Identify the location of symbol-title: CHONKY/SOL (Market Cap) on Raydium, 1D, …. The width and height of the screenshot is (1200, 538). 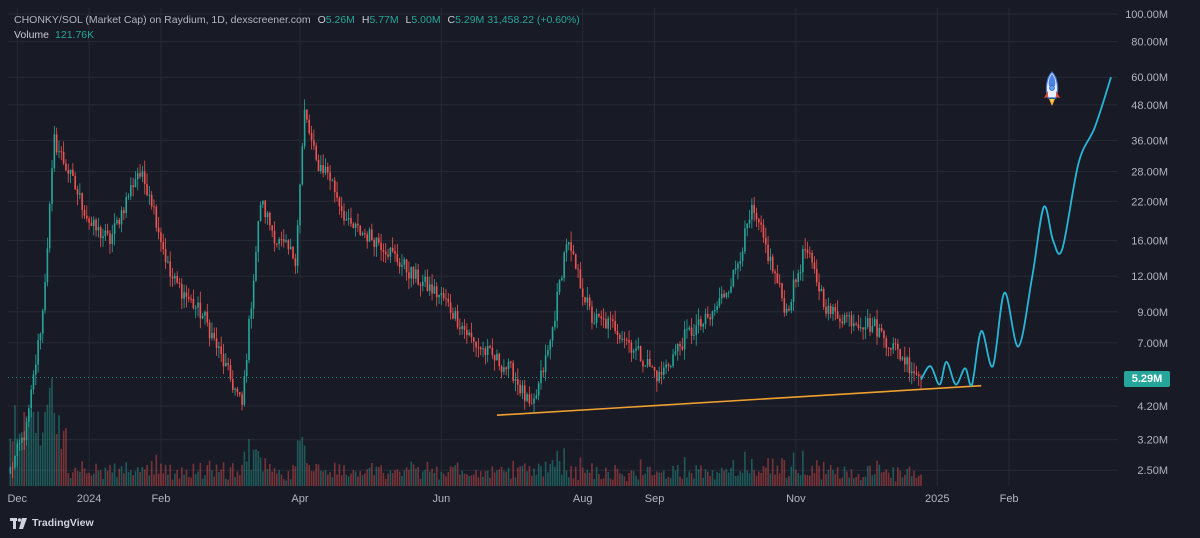
(162, 20).